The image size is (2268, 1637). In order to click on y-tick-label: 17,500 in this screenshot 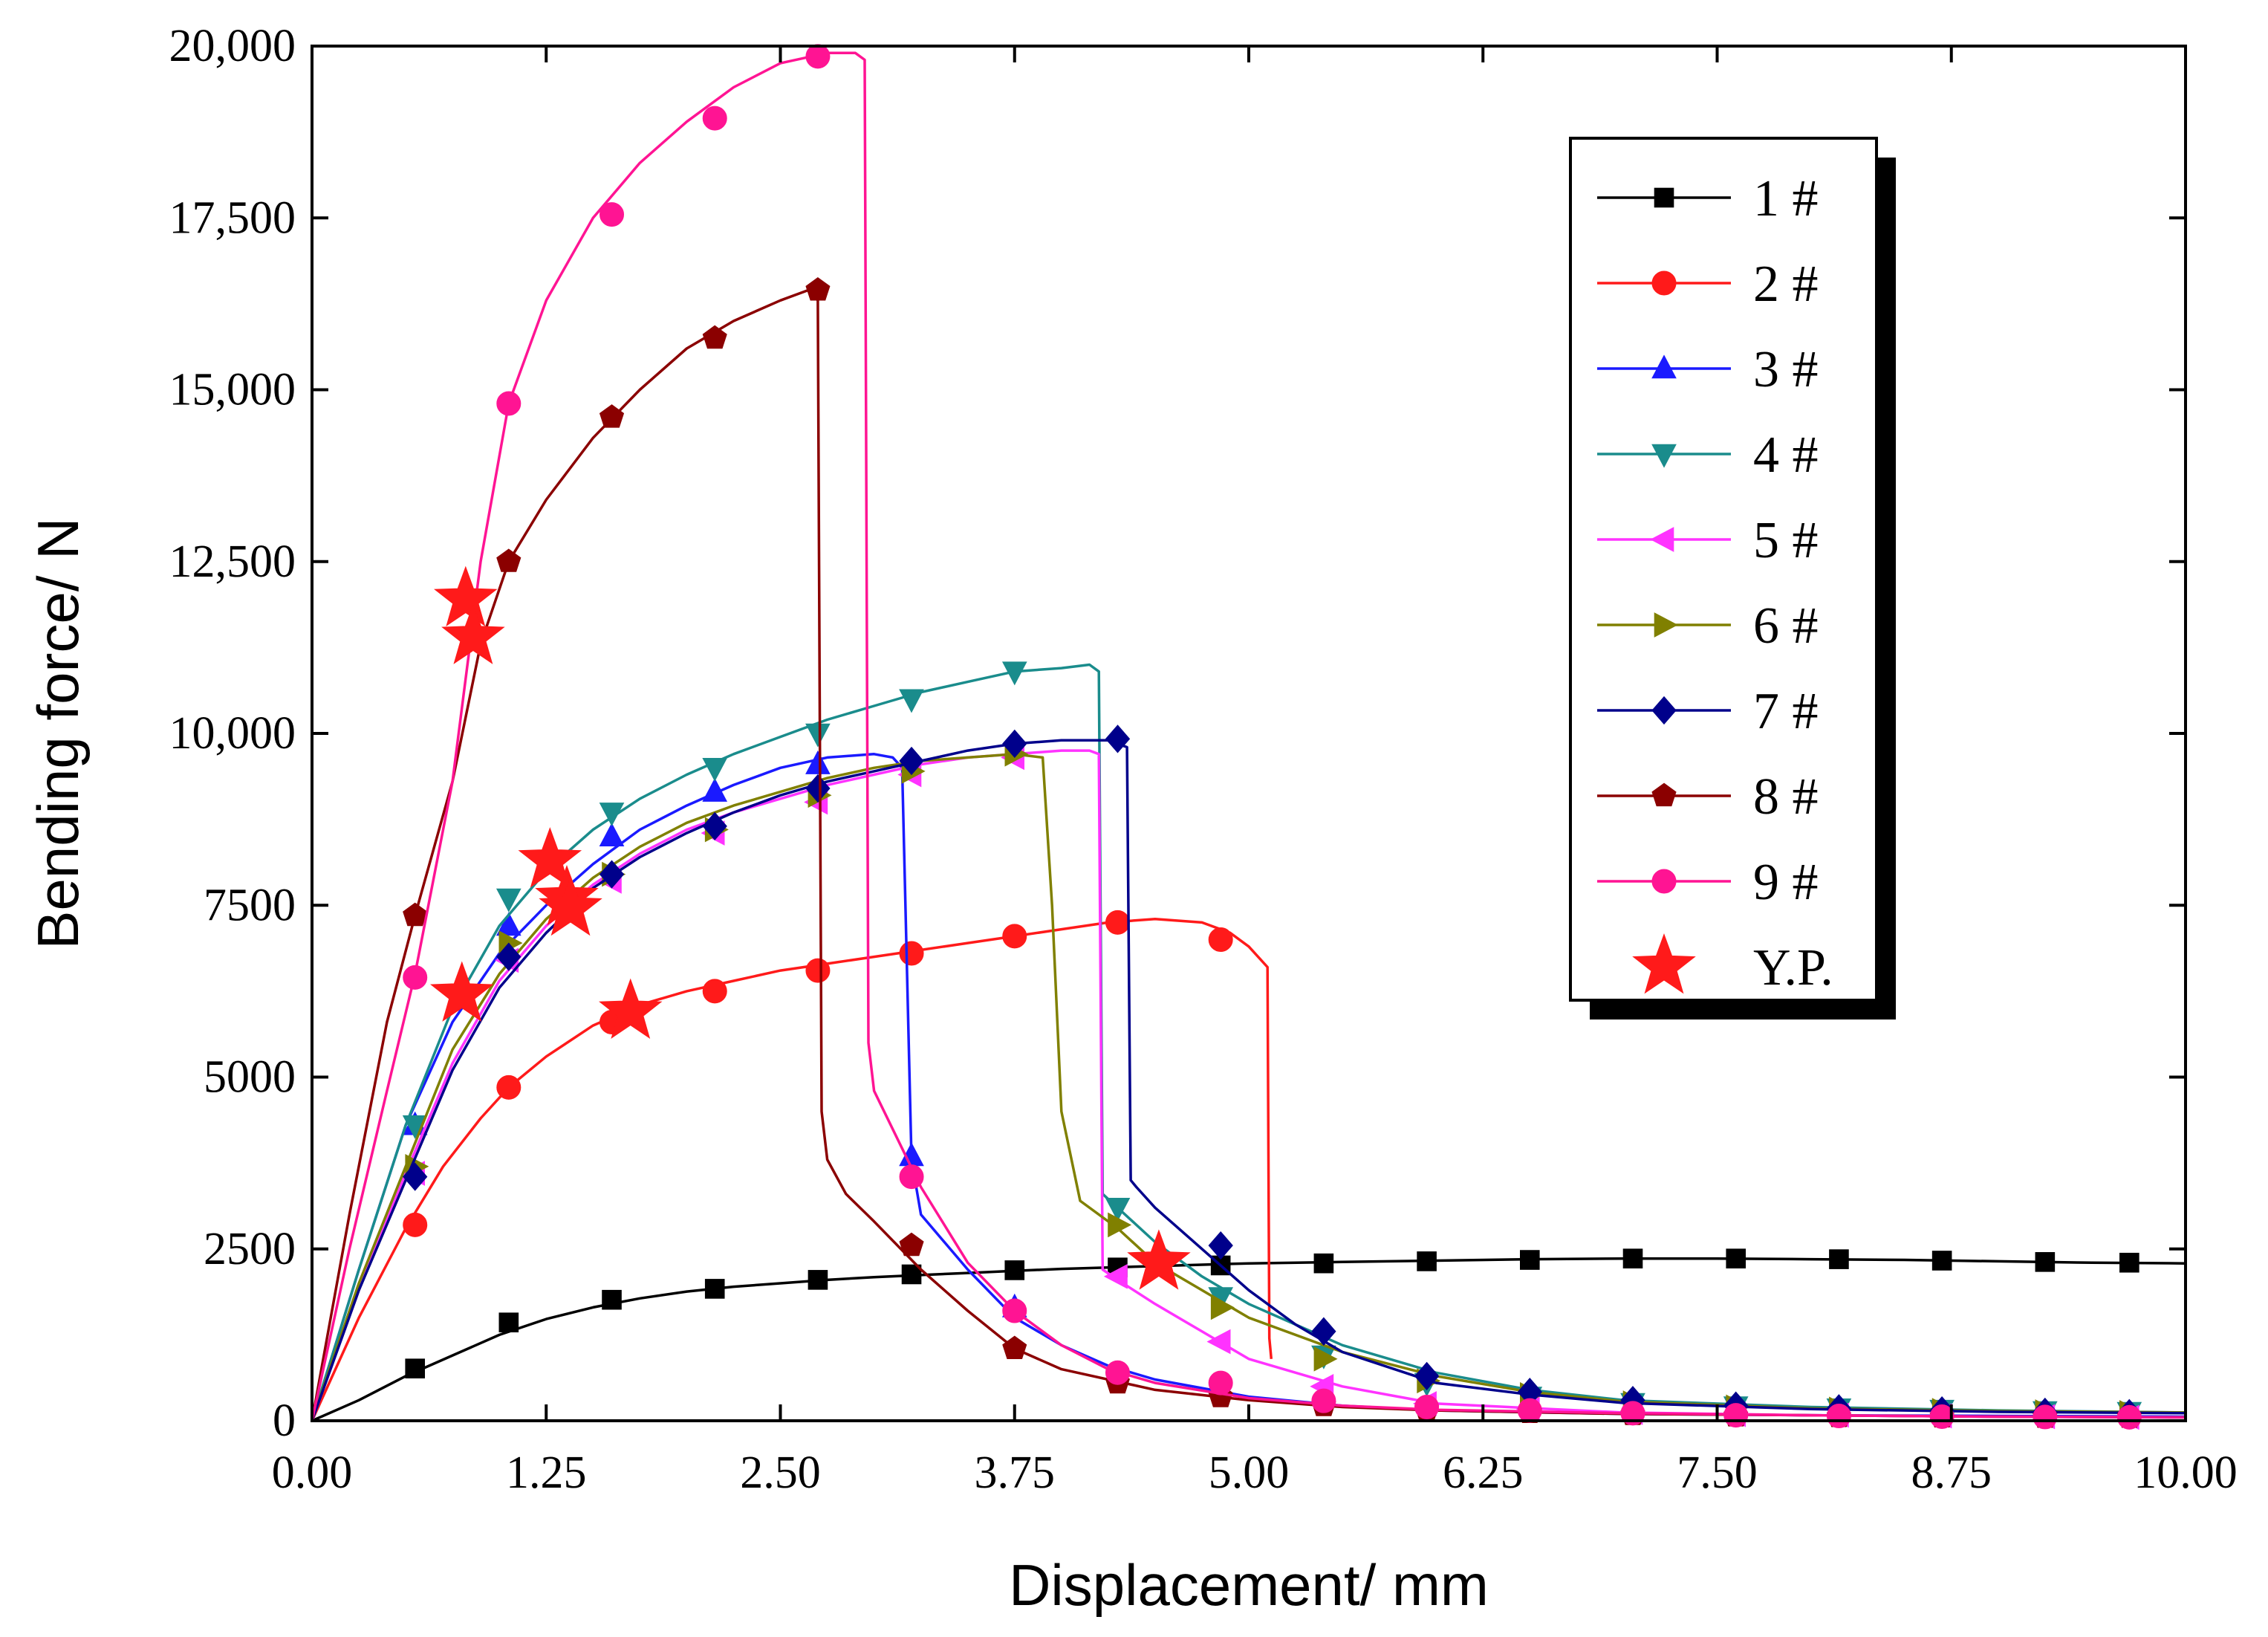, I will do `click(232, 217)`.